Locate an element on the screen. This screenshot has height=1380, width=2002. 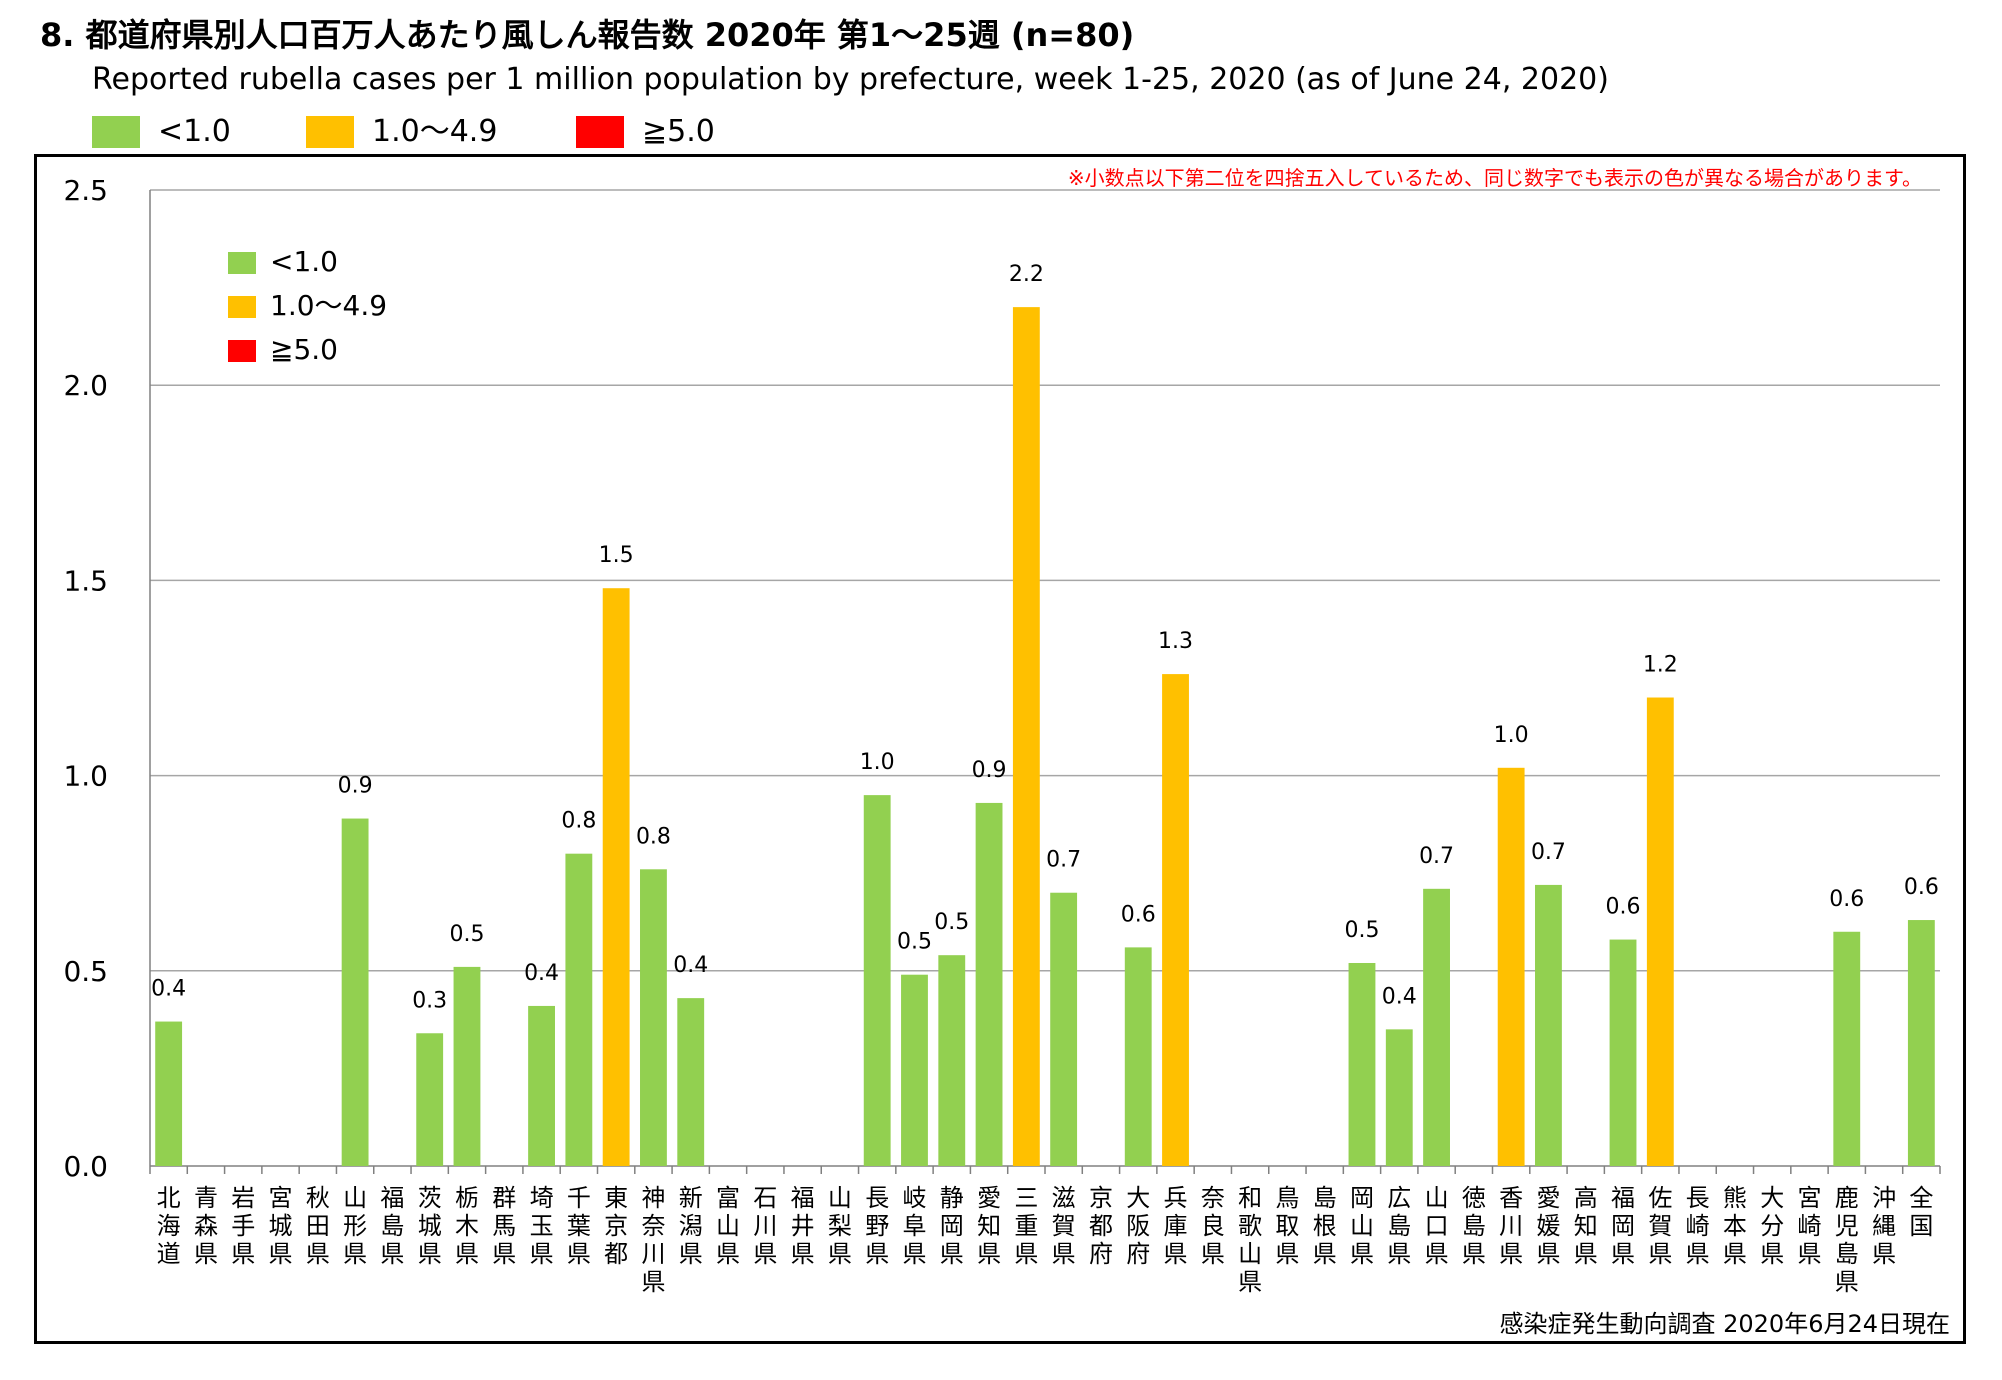
x-tick-label: 岡山県 is located at coordinates (1362, 1226).